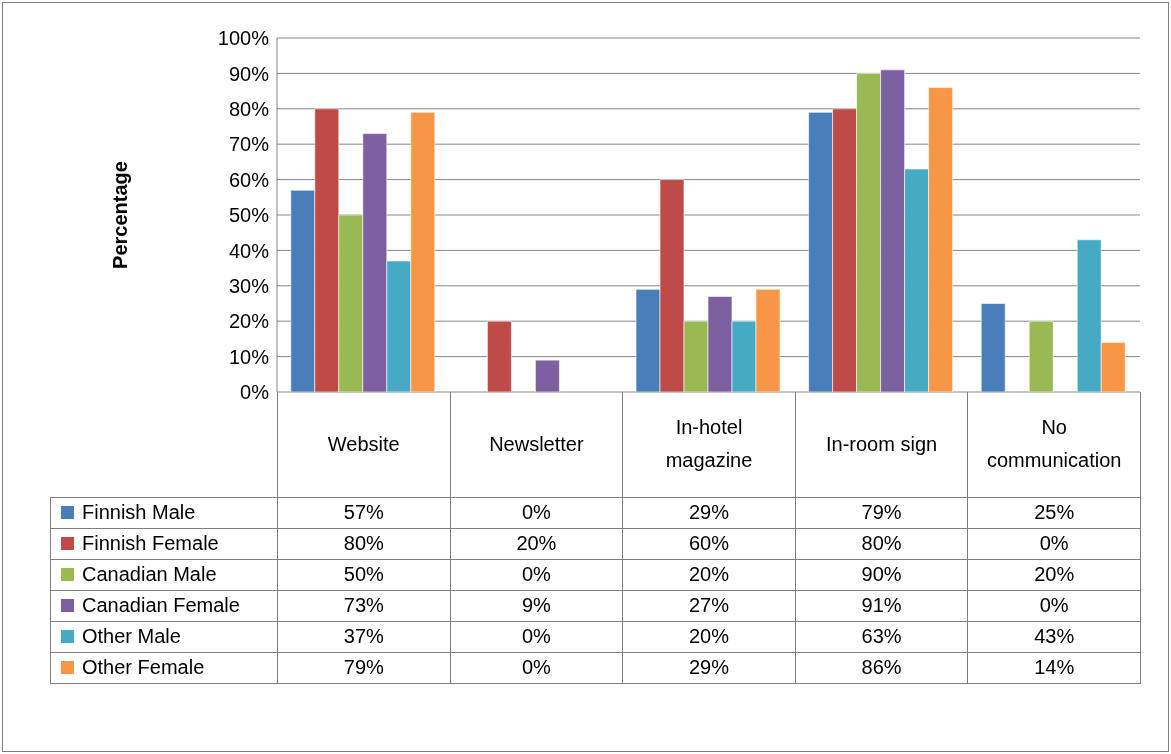  Describe the element at coordinates (164, 512) in the screenshot. I see `legend-label: Finnish Male` at that location.